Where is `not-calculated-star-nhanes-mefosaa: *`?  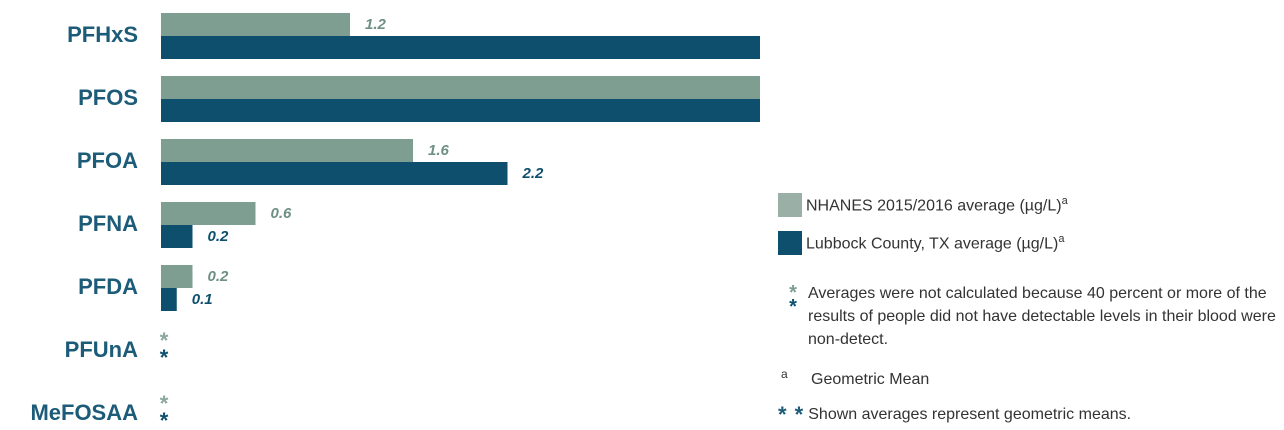
not-calculated-star-nhanes-mefosaa: * is located at coordinates (164, 403).